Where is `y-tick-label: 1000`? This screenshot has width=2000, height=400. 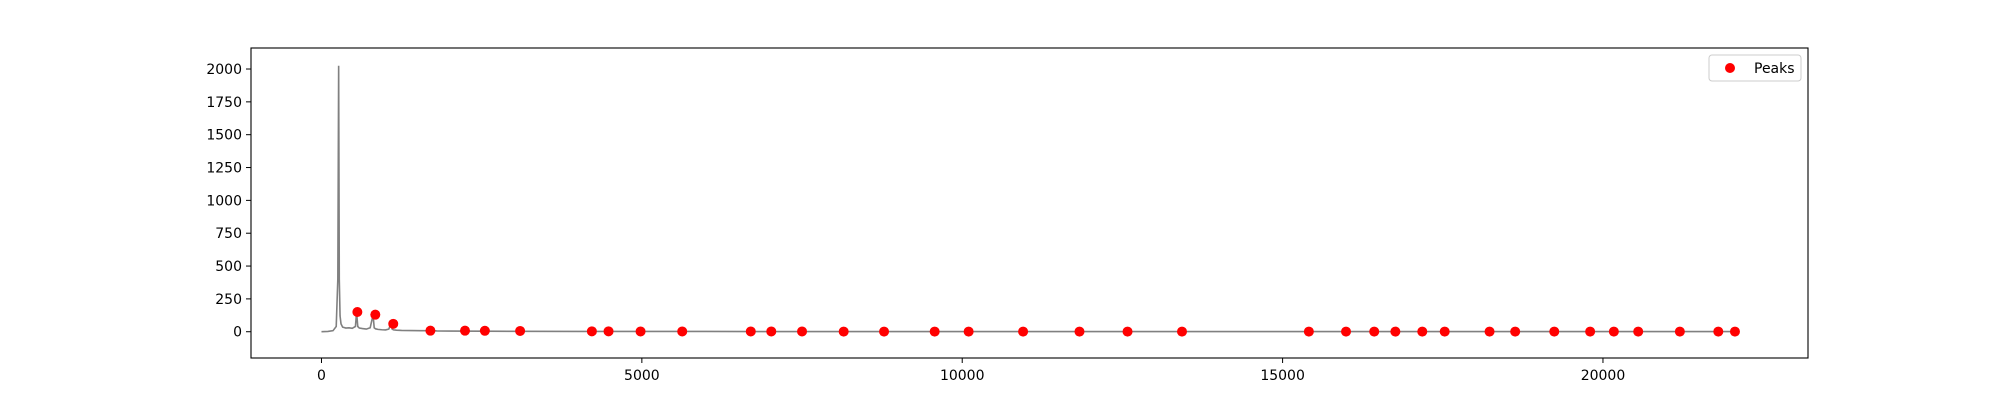
y-tick-label: 1000 is located at coordinates (224, 201).